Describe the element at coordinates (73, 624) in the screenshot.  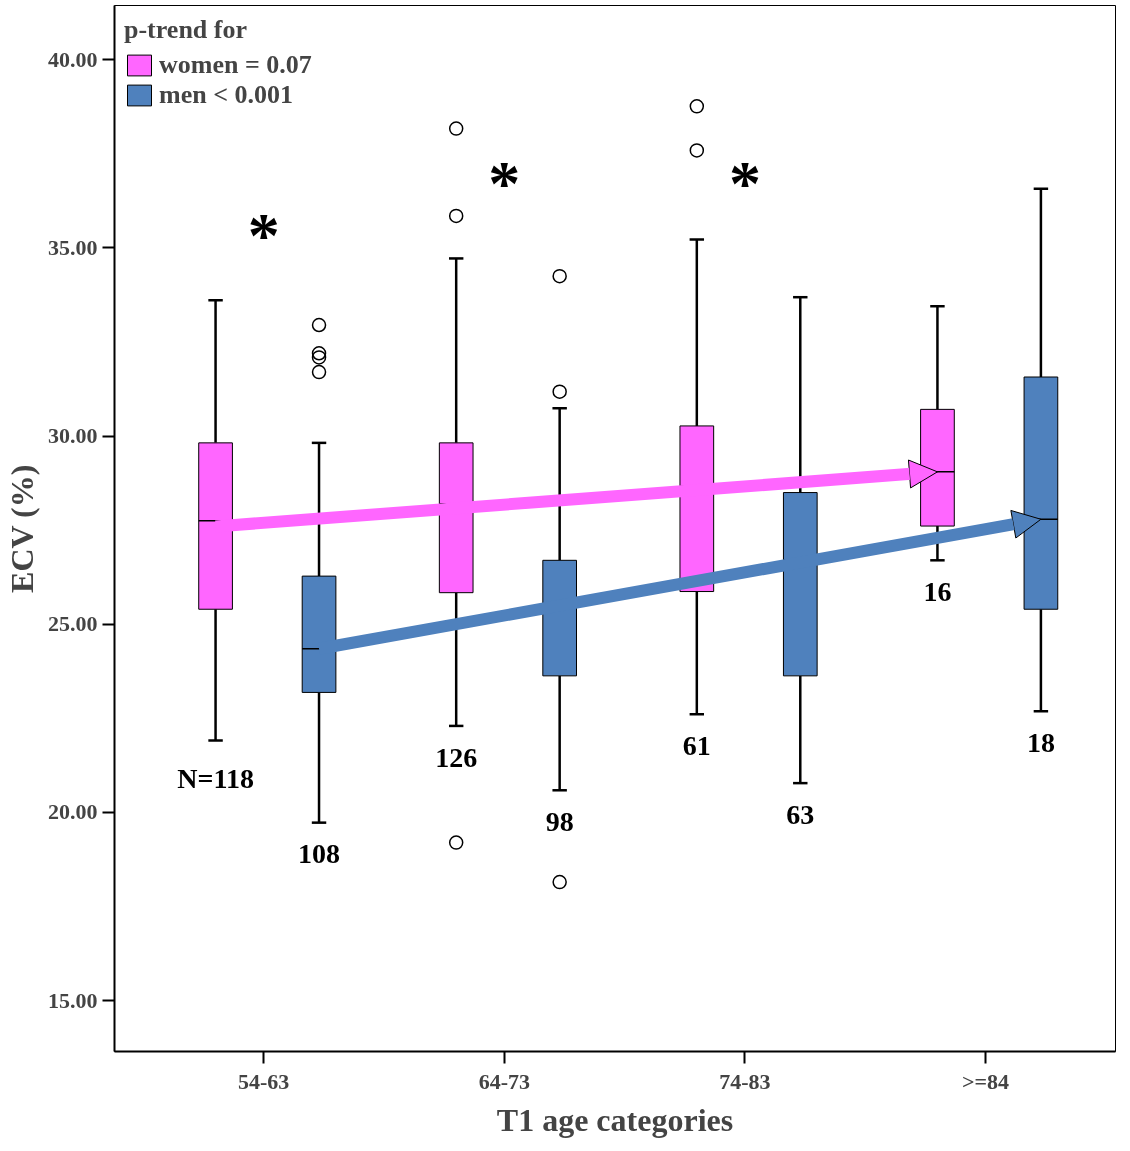
I see `y-tick-label: 25.00` at that location.